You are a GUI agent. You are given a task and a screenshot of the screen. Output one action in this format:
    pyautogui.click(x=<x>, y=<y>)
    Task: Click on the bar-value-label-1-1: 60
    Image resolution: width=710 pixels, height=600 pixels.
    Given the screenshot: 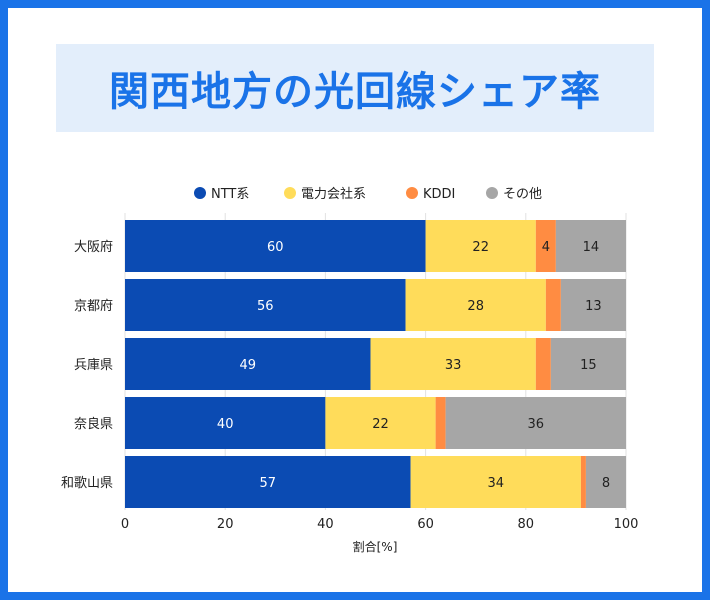 What is the action you would take?
    pyautogui.click(x=275, y=247)
    